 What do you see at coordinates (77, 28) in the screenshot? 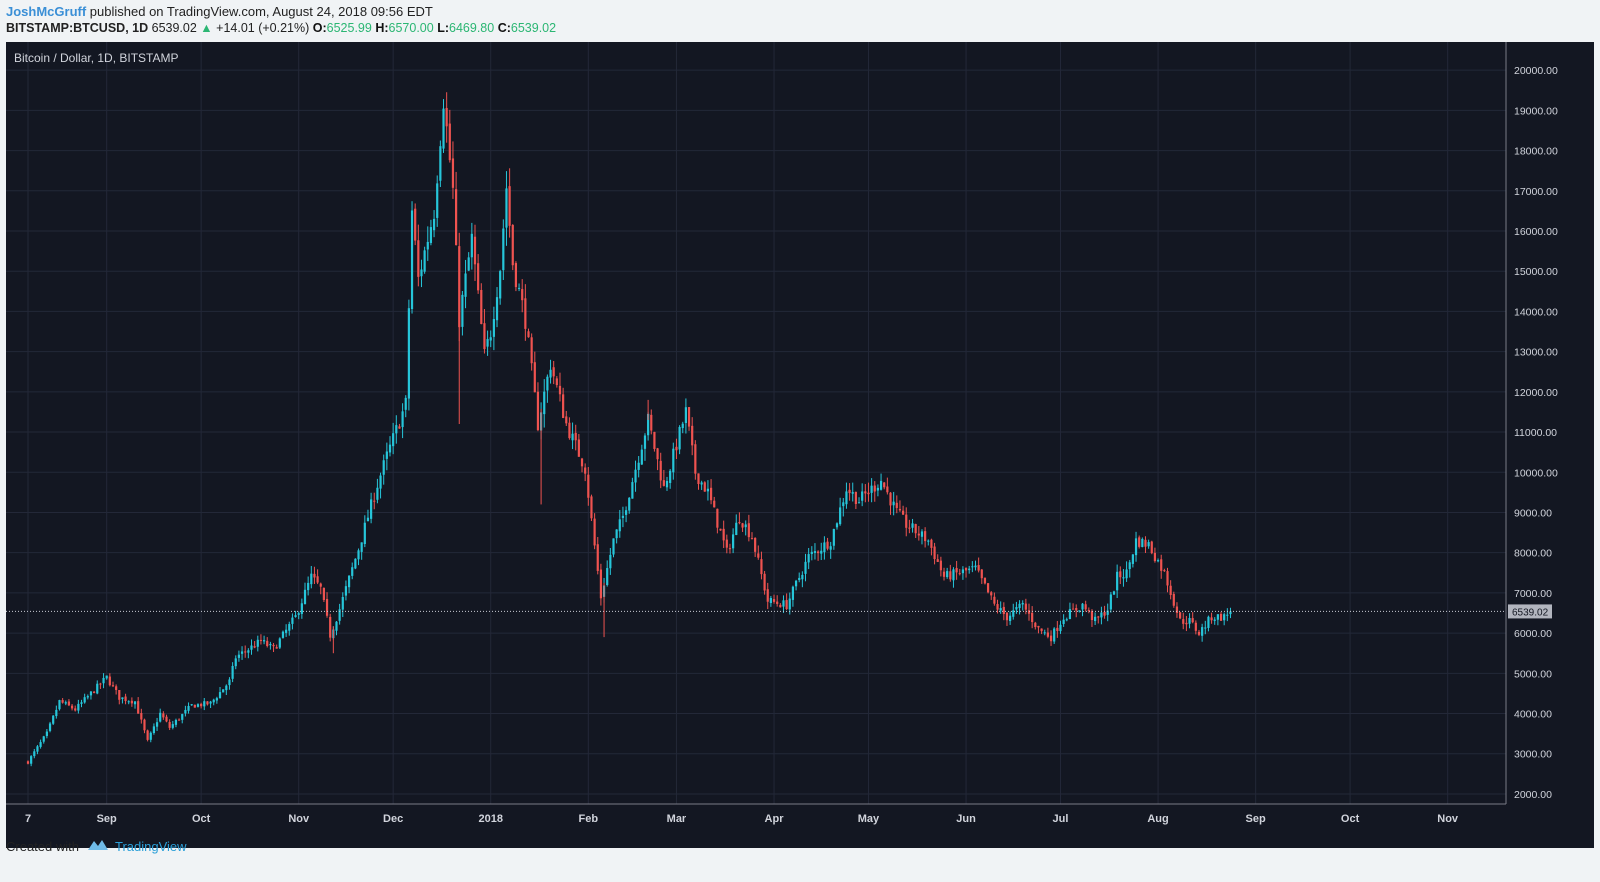
I see `symbol-label: BITSTAMP:BTCUSD, 1D` at bounding box center [77, 28].